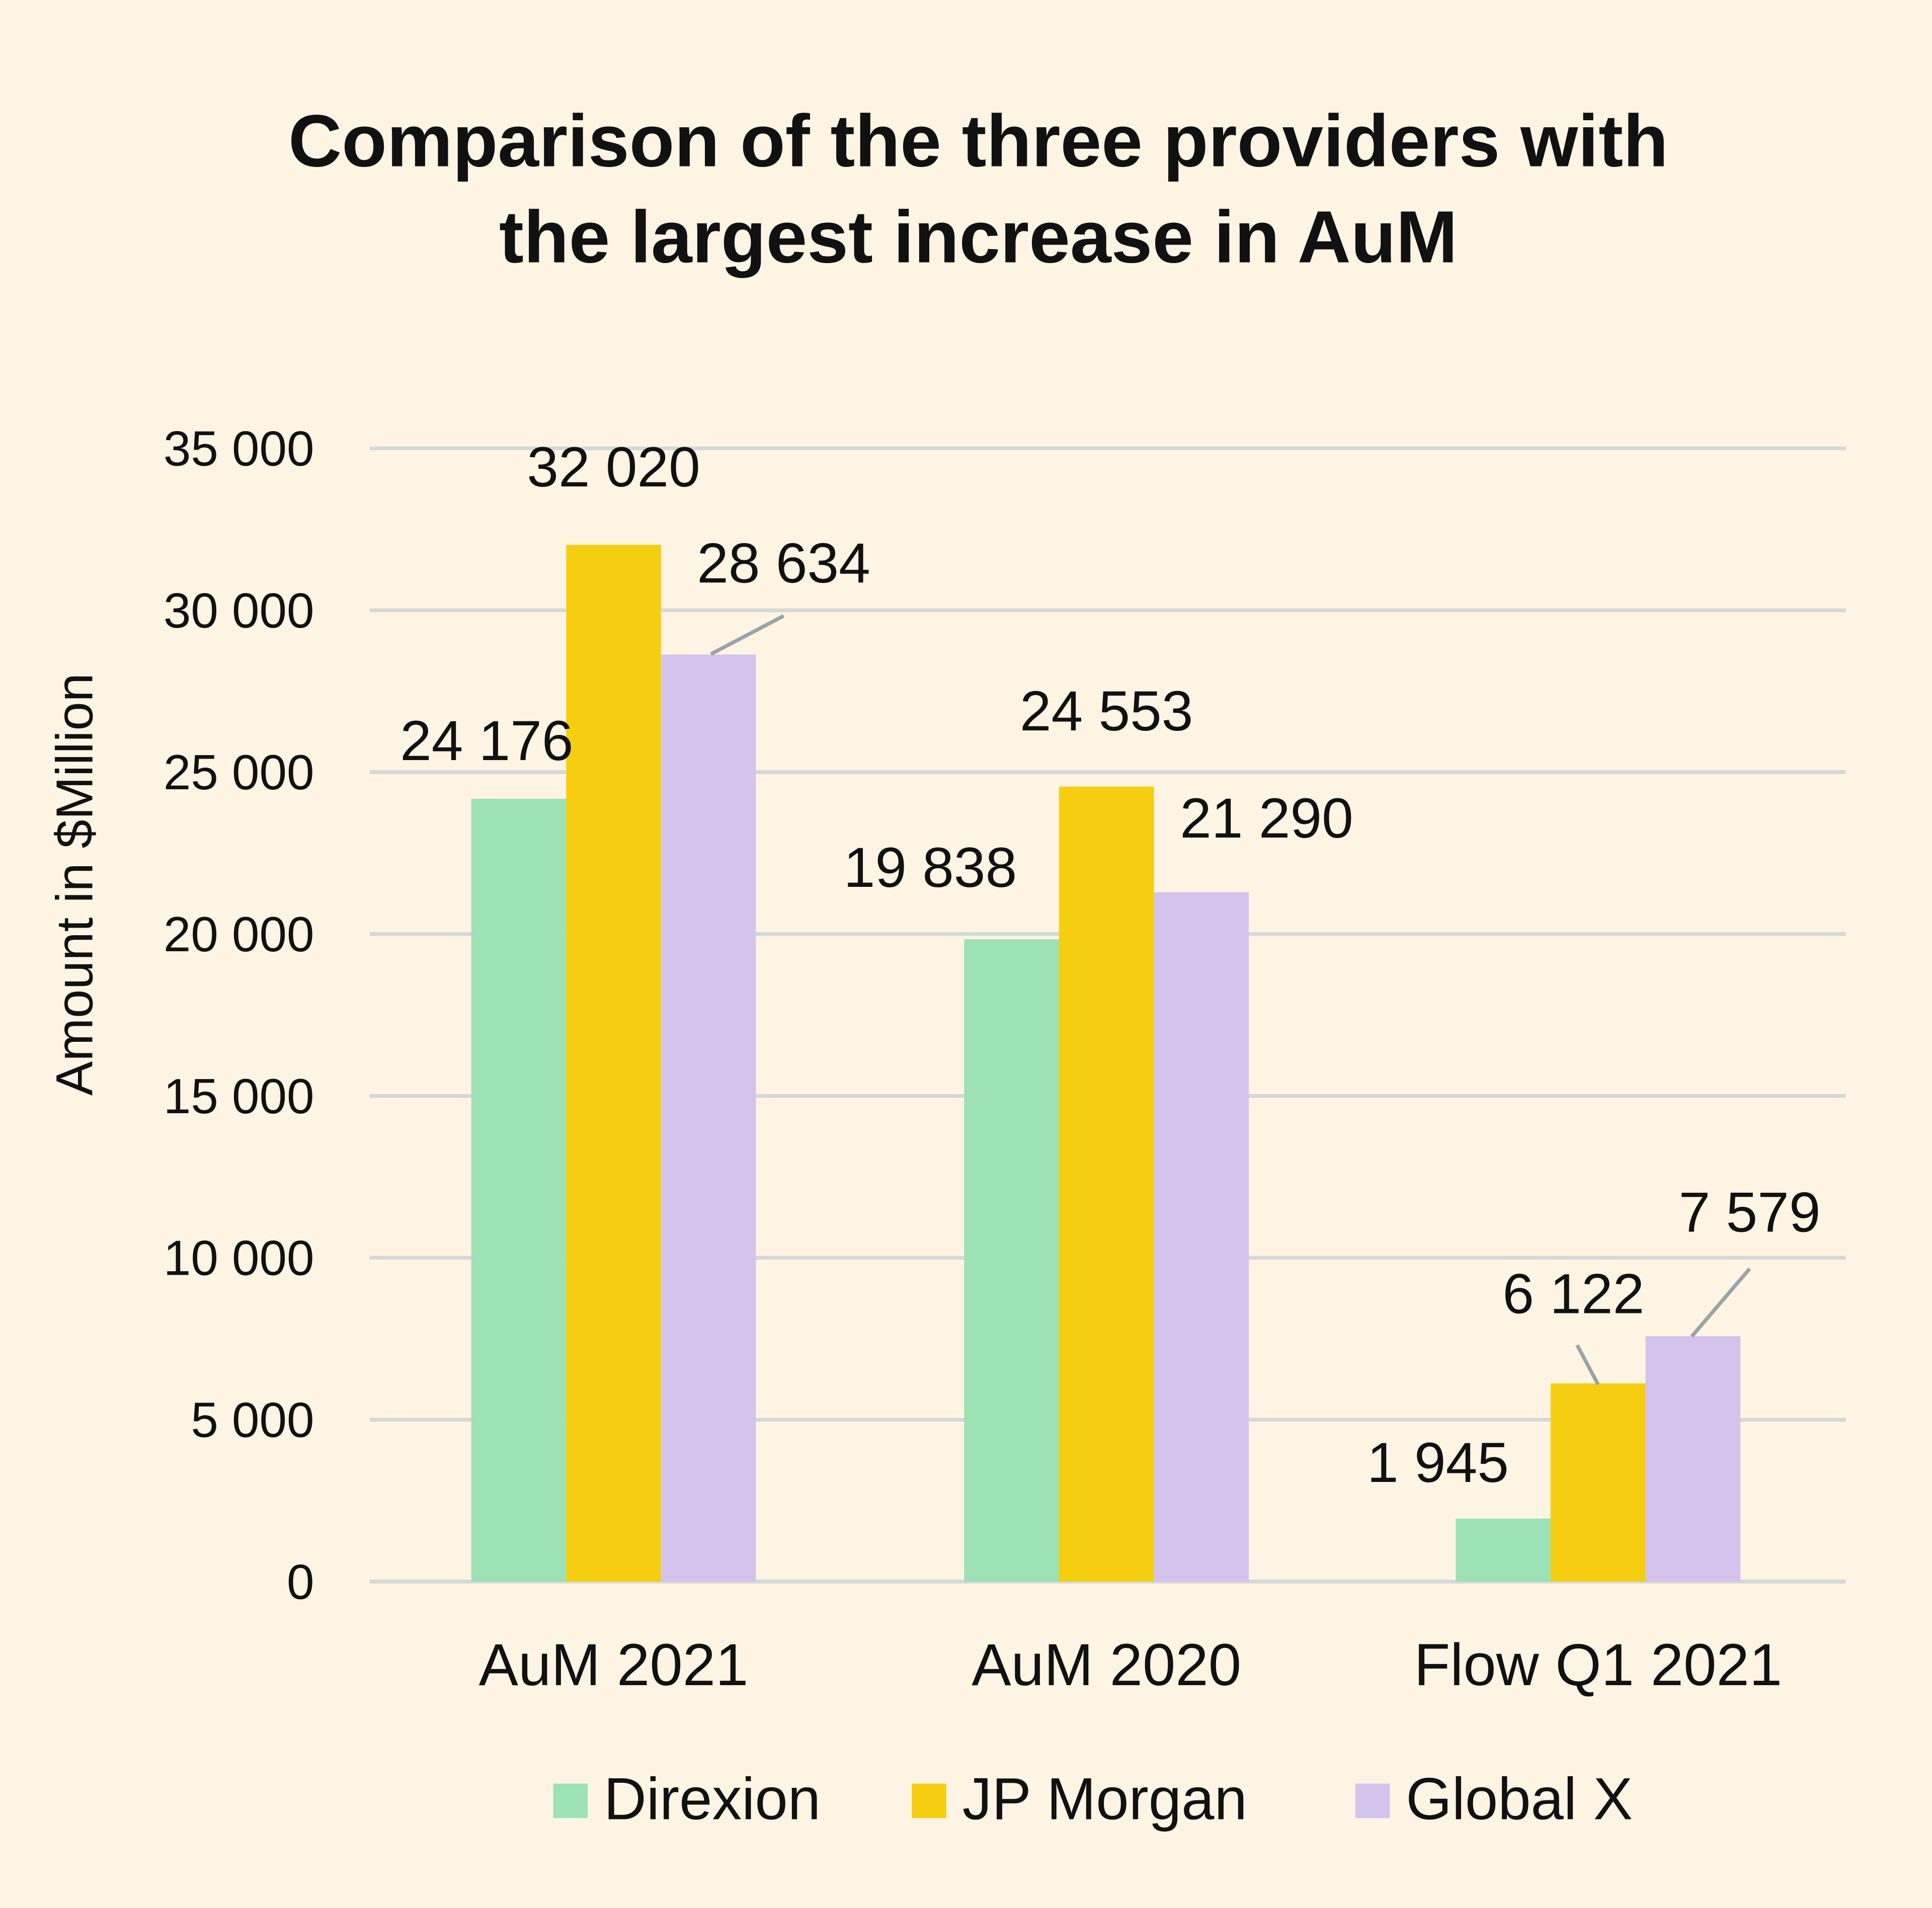  Describe the element at coordinates (978, 237) in the screenshot. I see `chart-title-line-2: the largest increase in AuM` at that location.